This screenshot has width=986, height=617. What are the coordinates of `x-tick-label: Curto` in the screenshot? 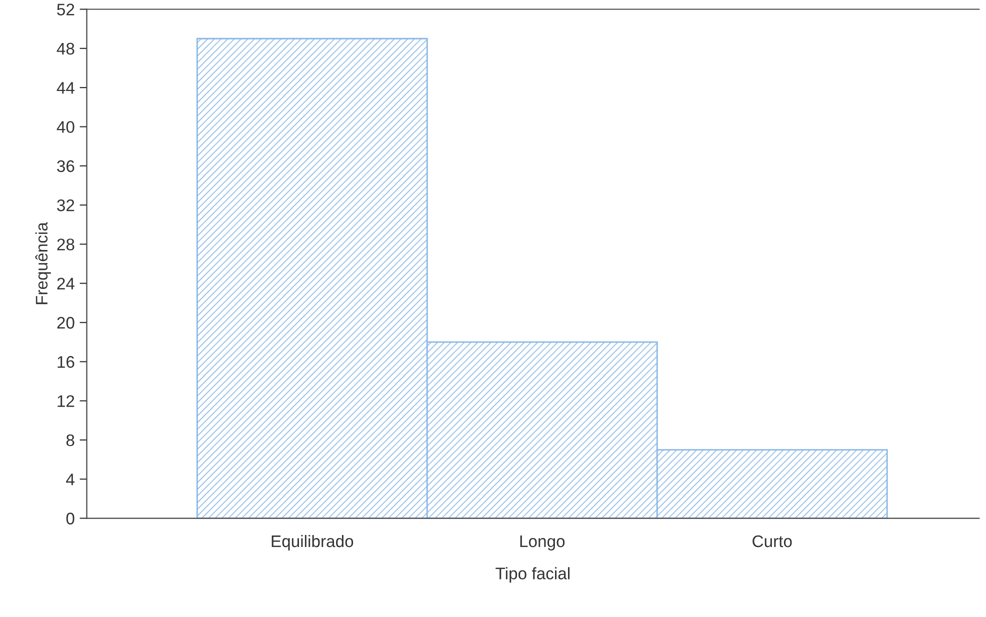 It's located at (772, 541).